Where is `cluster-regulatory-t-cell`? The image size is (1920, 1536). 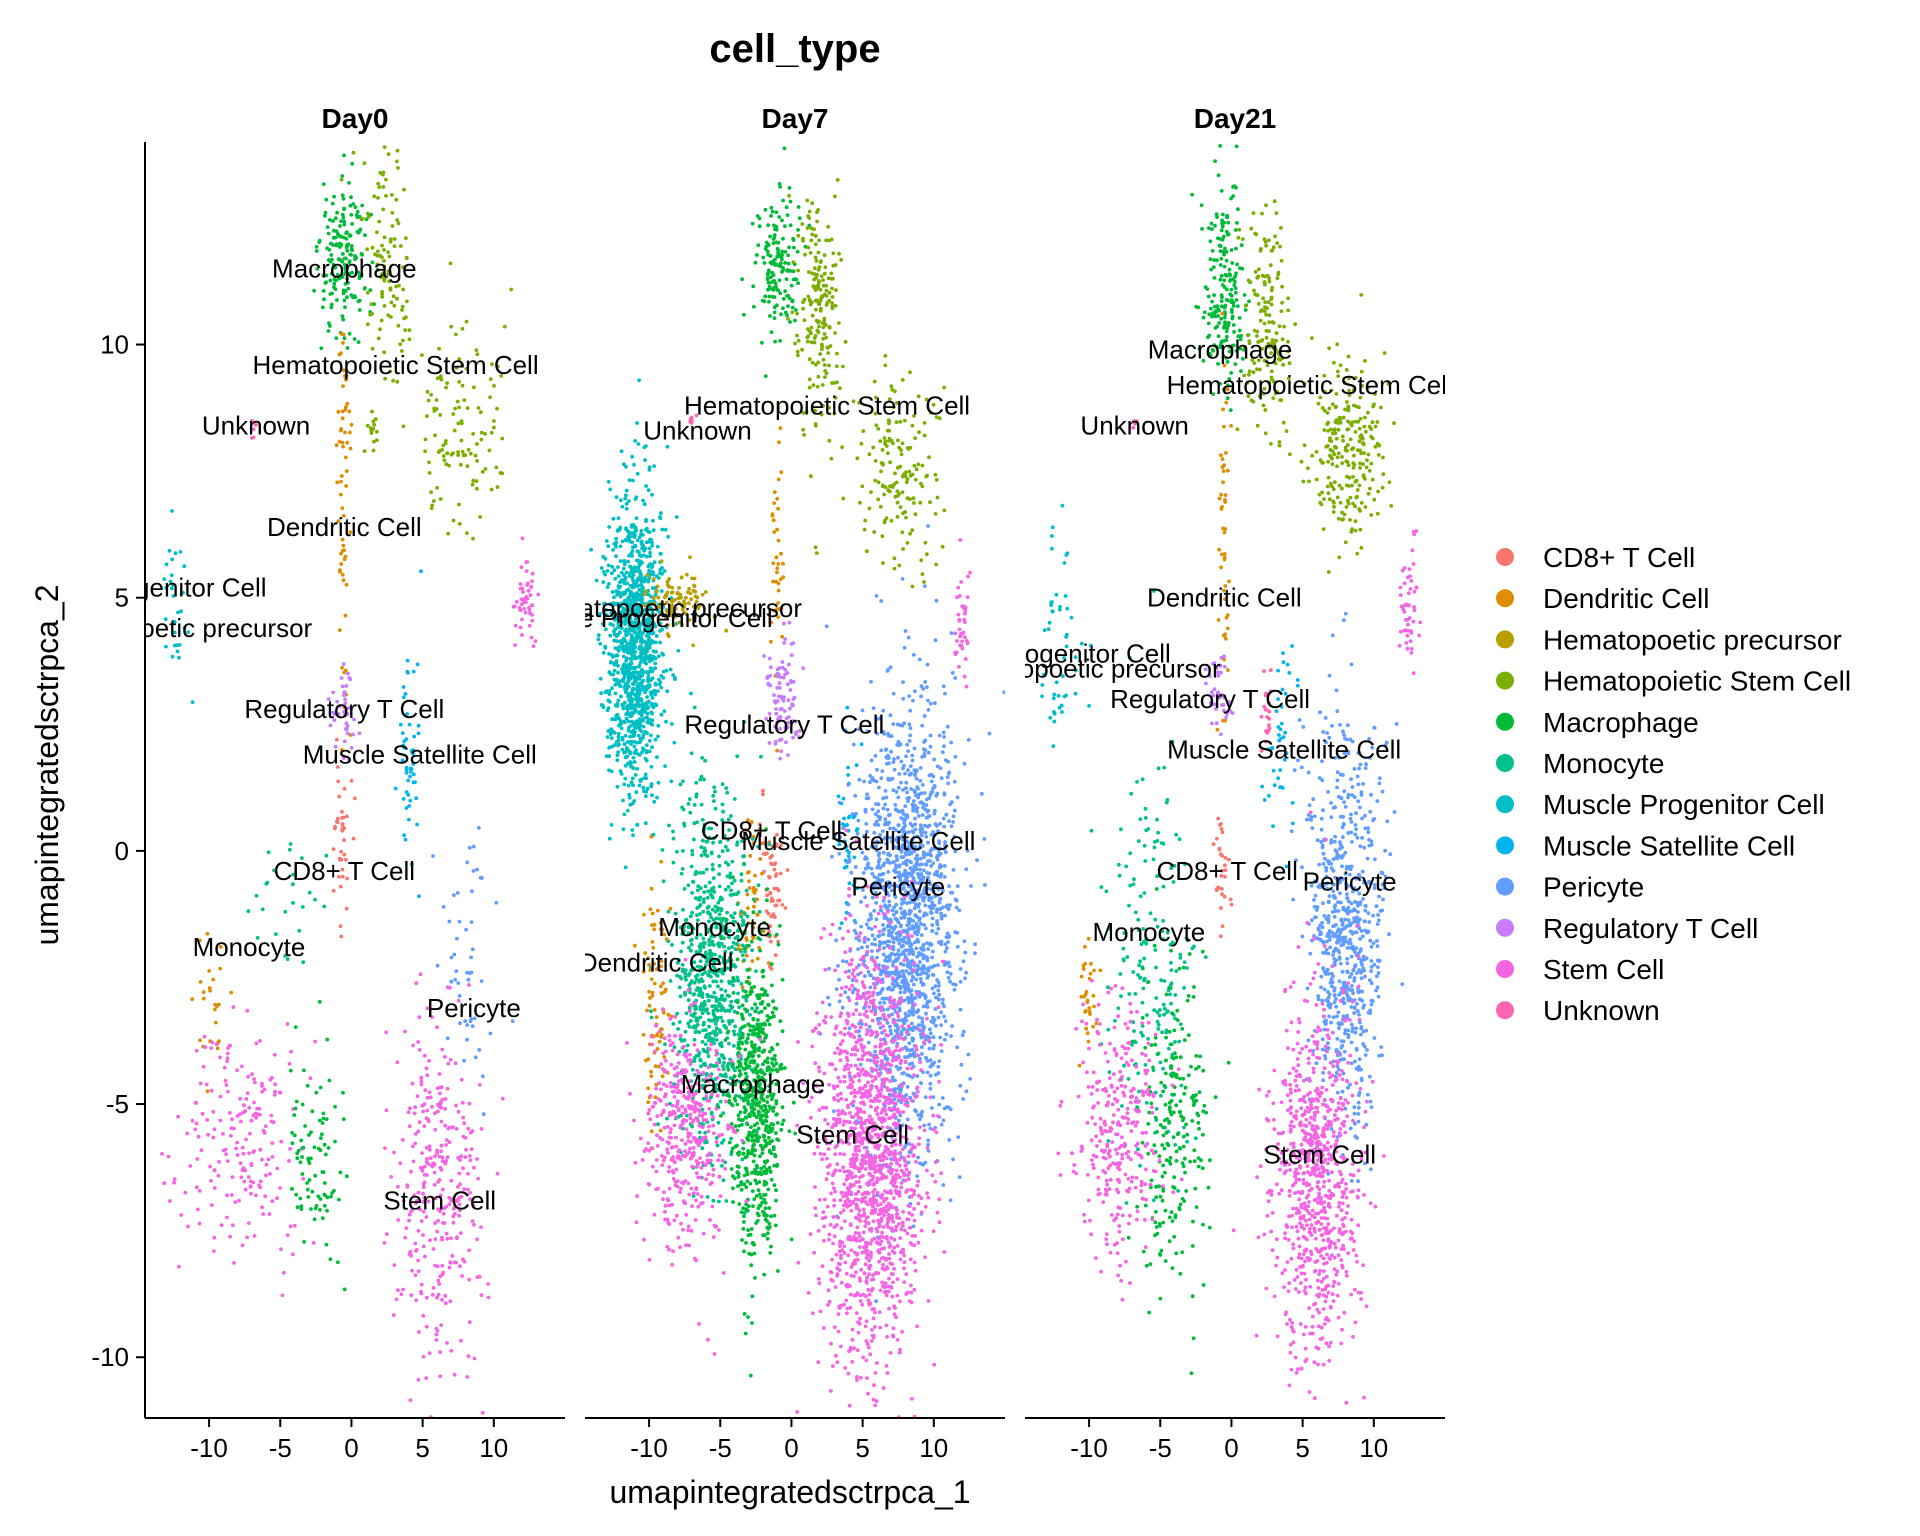 cluster-regulatory-t-cell is located at coordinates (344, 712).